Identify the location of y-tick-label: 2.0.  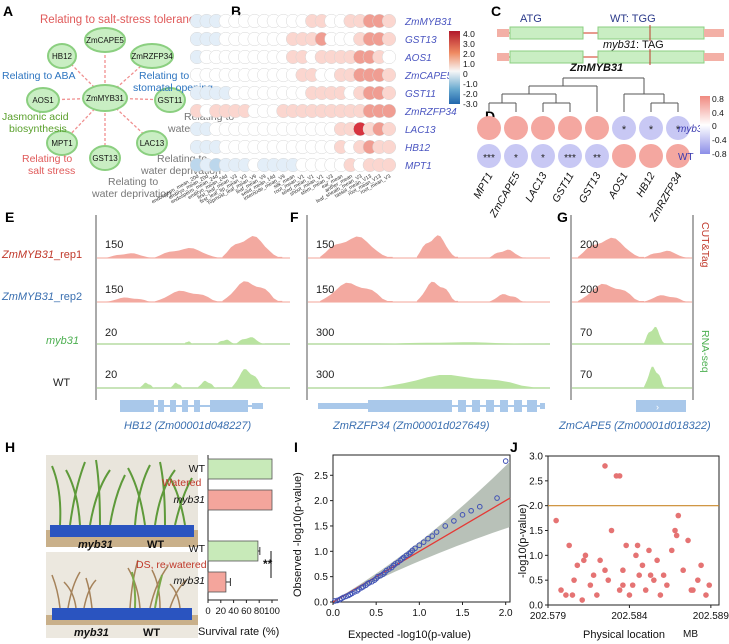
(536, 506).